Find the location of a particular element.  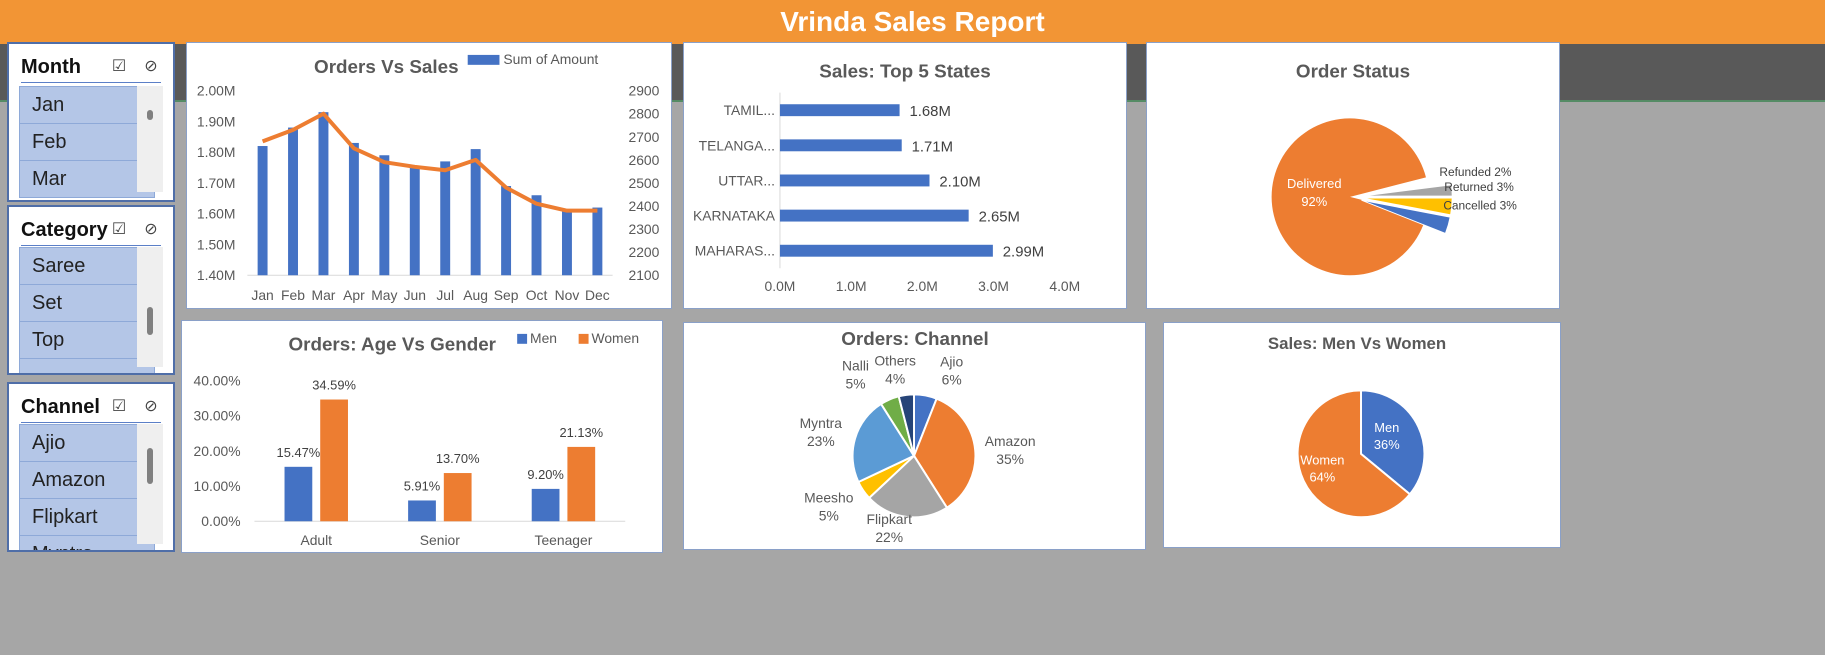

left-tick-label: 1.70M is located at coordinates (216, 183).